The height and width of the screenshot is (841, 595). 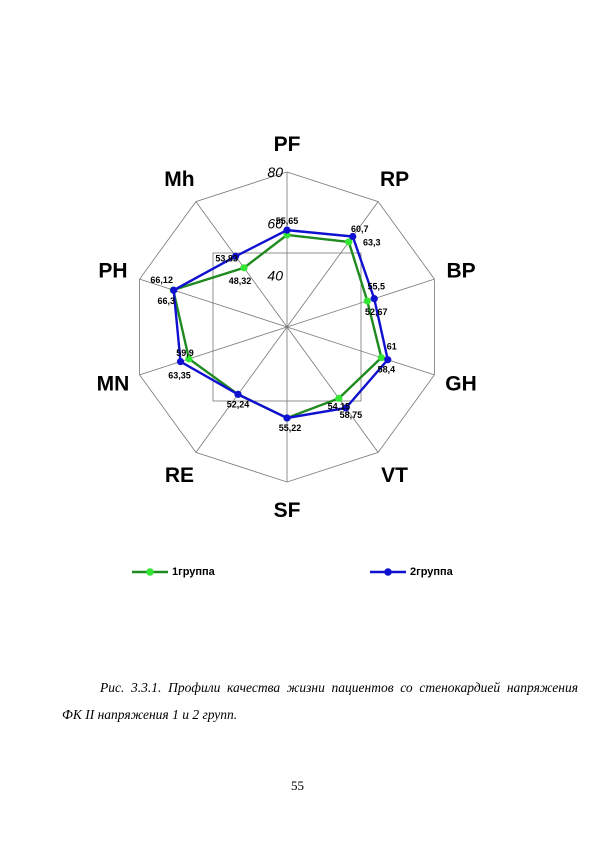 I want to click on spoke-re, so click(x=241, y=389).